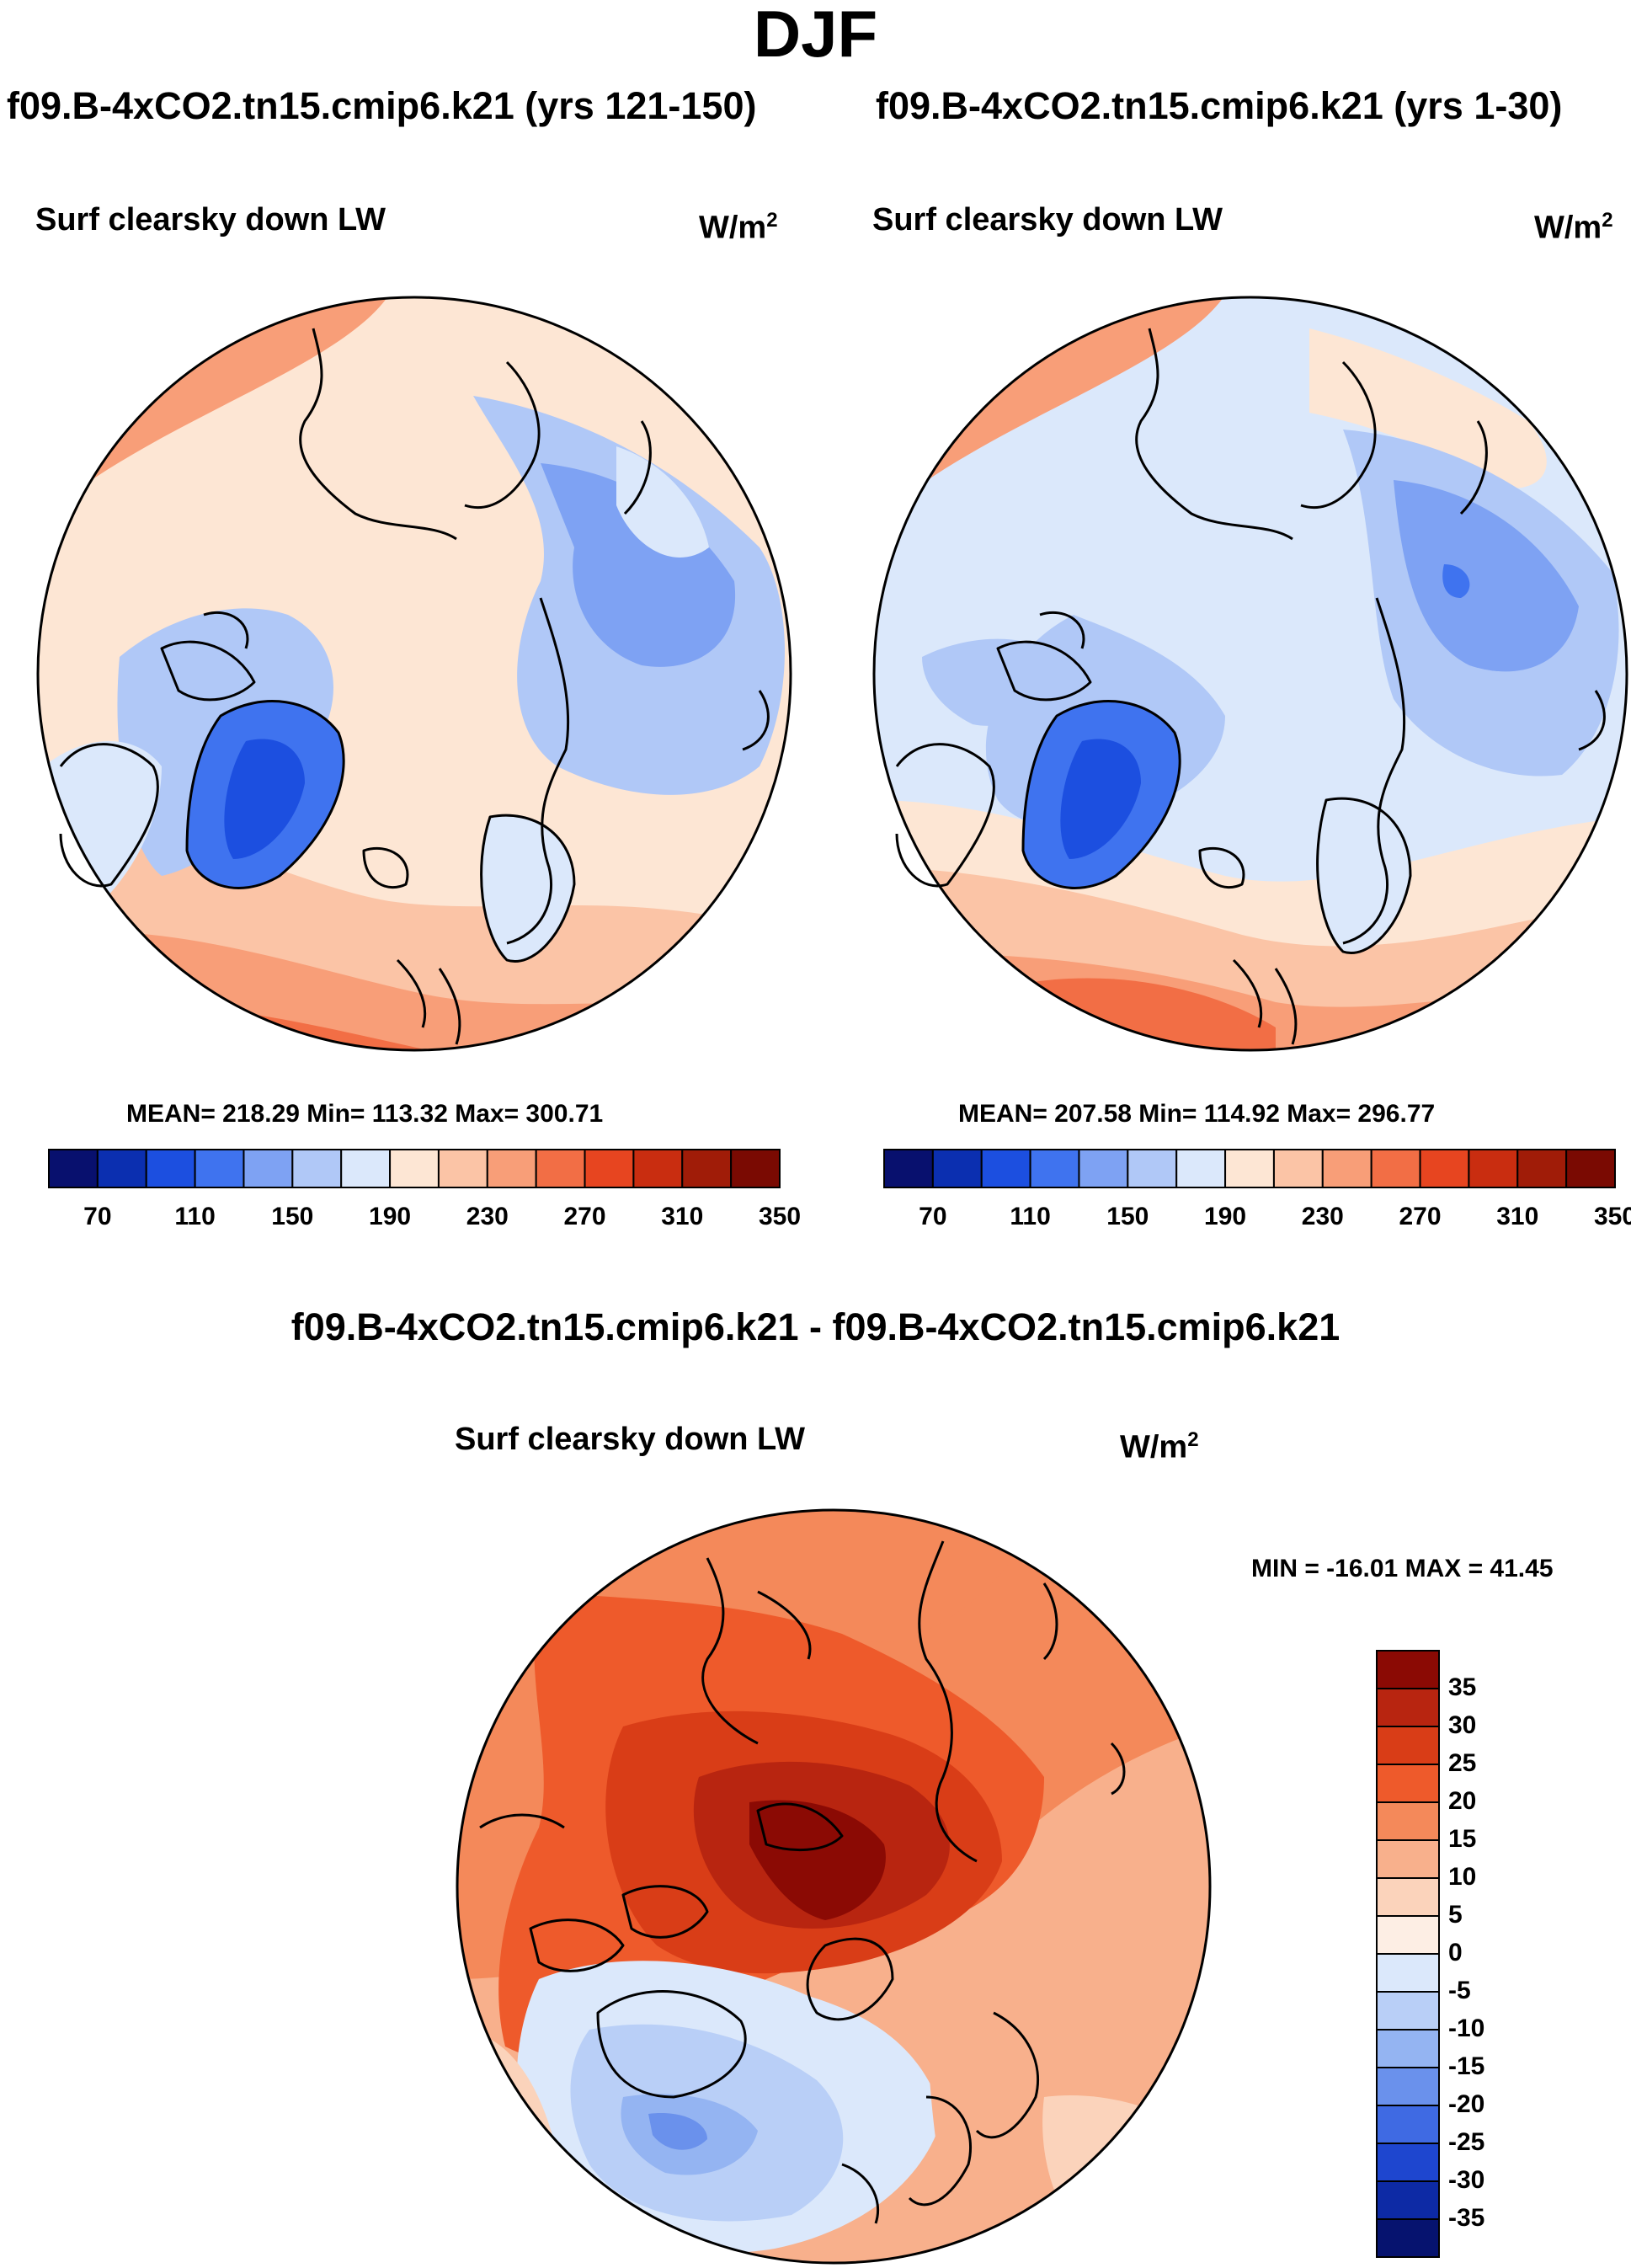 This screenshot has height=2268, width=1631. Describe the element at coordinates (1257, 1219) in the screenshot. I see `panel-2-colorbar-ticks: 70 110 150 190 230 270 310 350` at that location.